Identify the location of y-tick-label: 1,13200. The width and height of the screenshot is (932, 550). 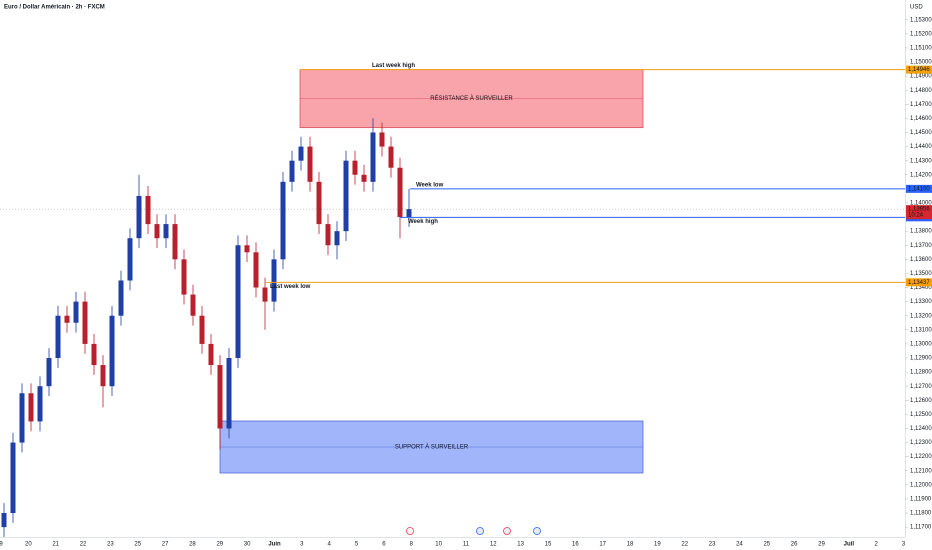
(921, 316).